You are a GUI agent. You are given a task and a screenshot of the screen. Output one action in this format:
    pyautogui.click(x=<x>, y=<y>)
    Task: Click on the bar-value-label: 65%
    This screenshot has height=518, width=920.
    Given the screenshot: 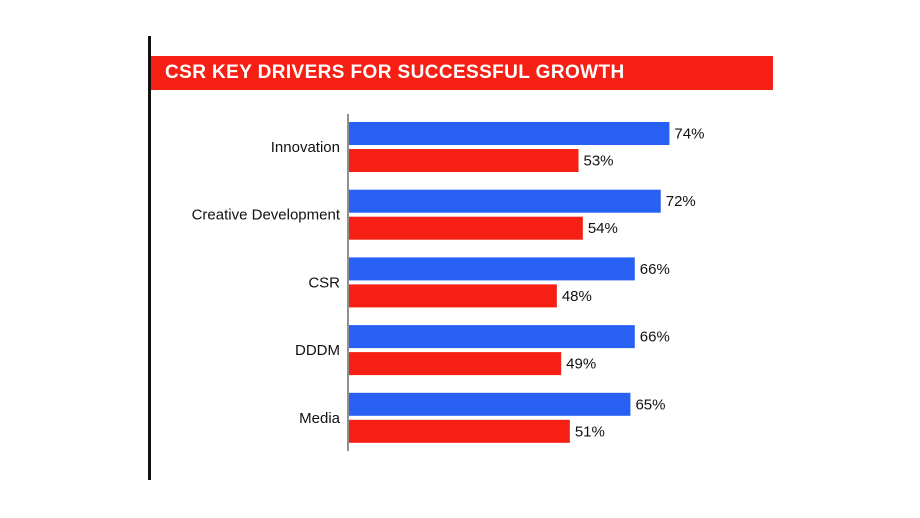 What is the action you would take?
    pyautogui.click(x=650, y=404)
    